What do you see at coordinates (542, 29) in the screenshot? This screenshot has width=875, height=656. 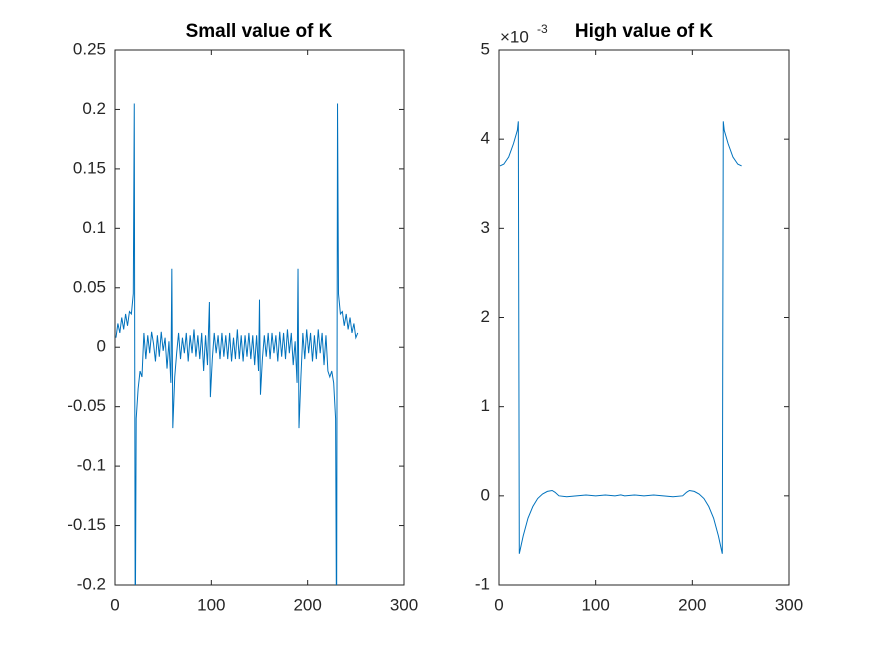 I see `y-exponent: -3` at bounding box center [542, 29].